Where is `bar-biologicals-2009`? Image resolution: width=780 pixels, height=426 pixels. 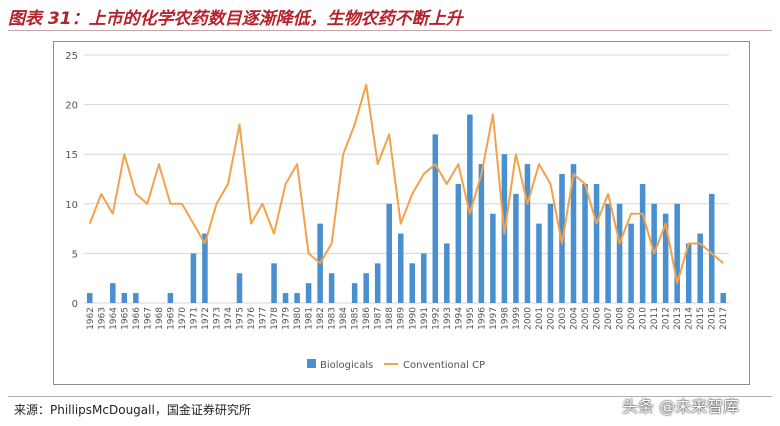
bar-biologicals-2009 is located at coordinates (631, 263).